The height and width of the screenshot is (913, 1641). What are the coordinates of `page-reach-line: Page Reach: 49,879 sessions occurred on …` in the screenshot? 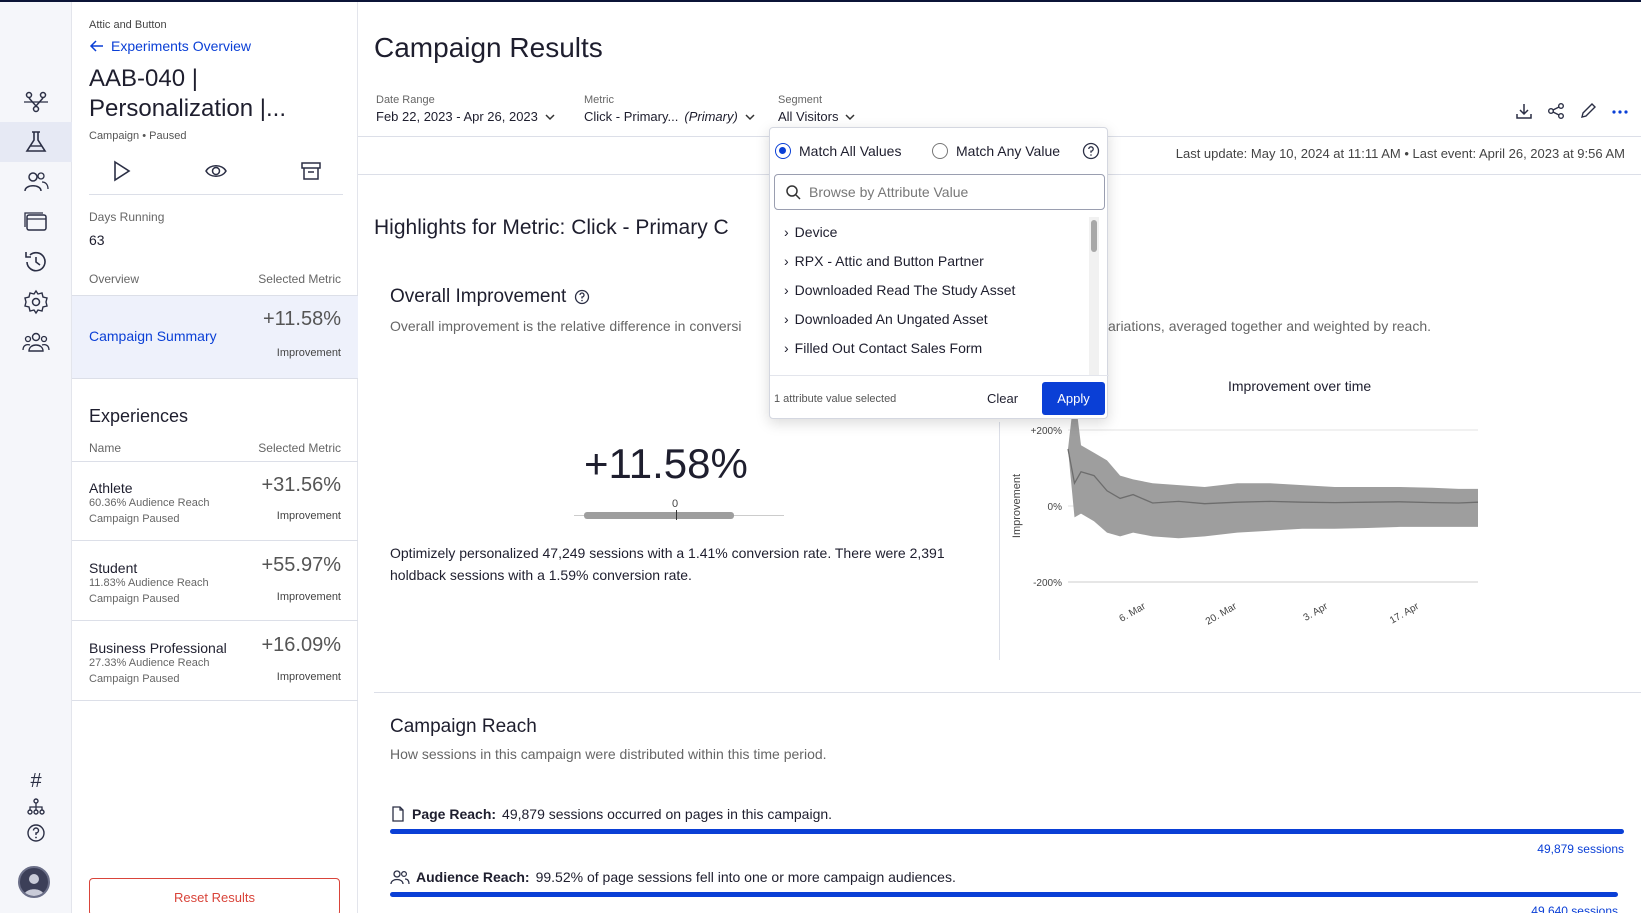 It's located at (611, 814).